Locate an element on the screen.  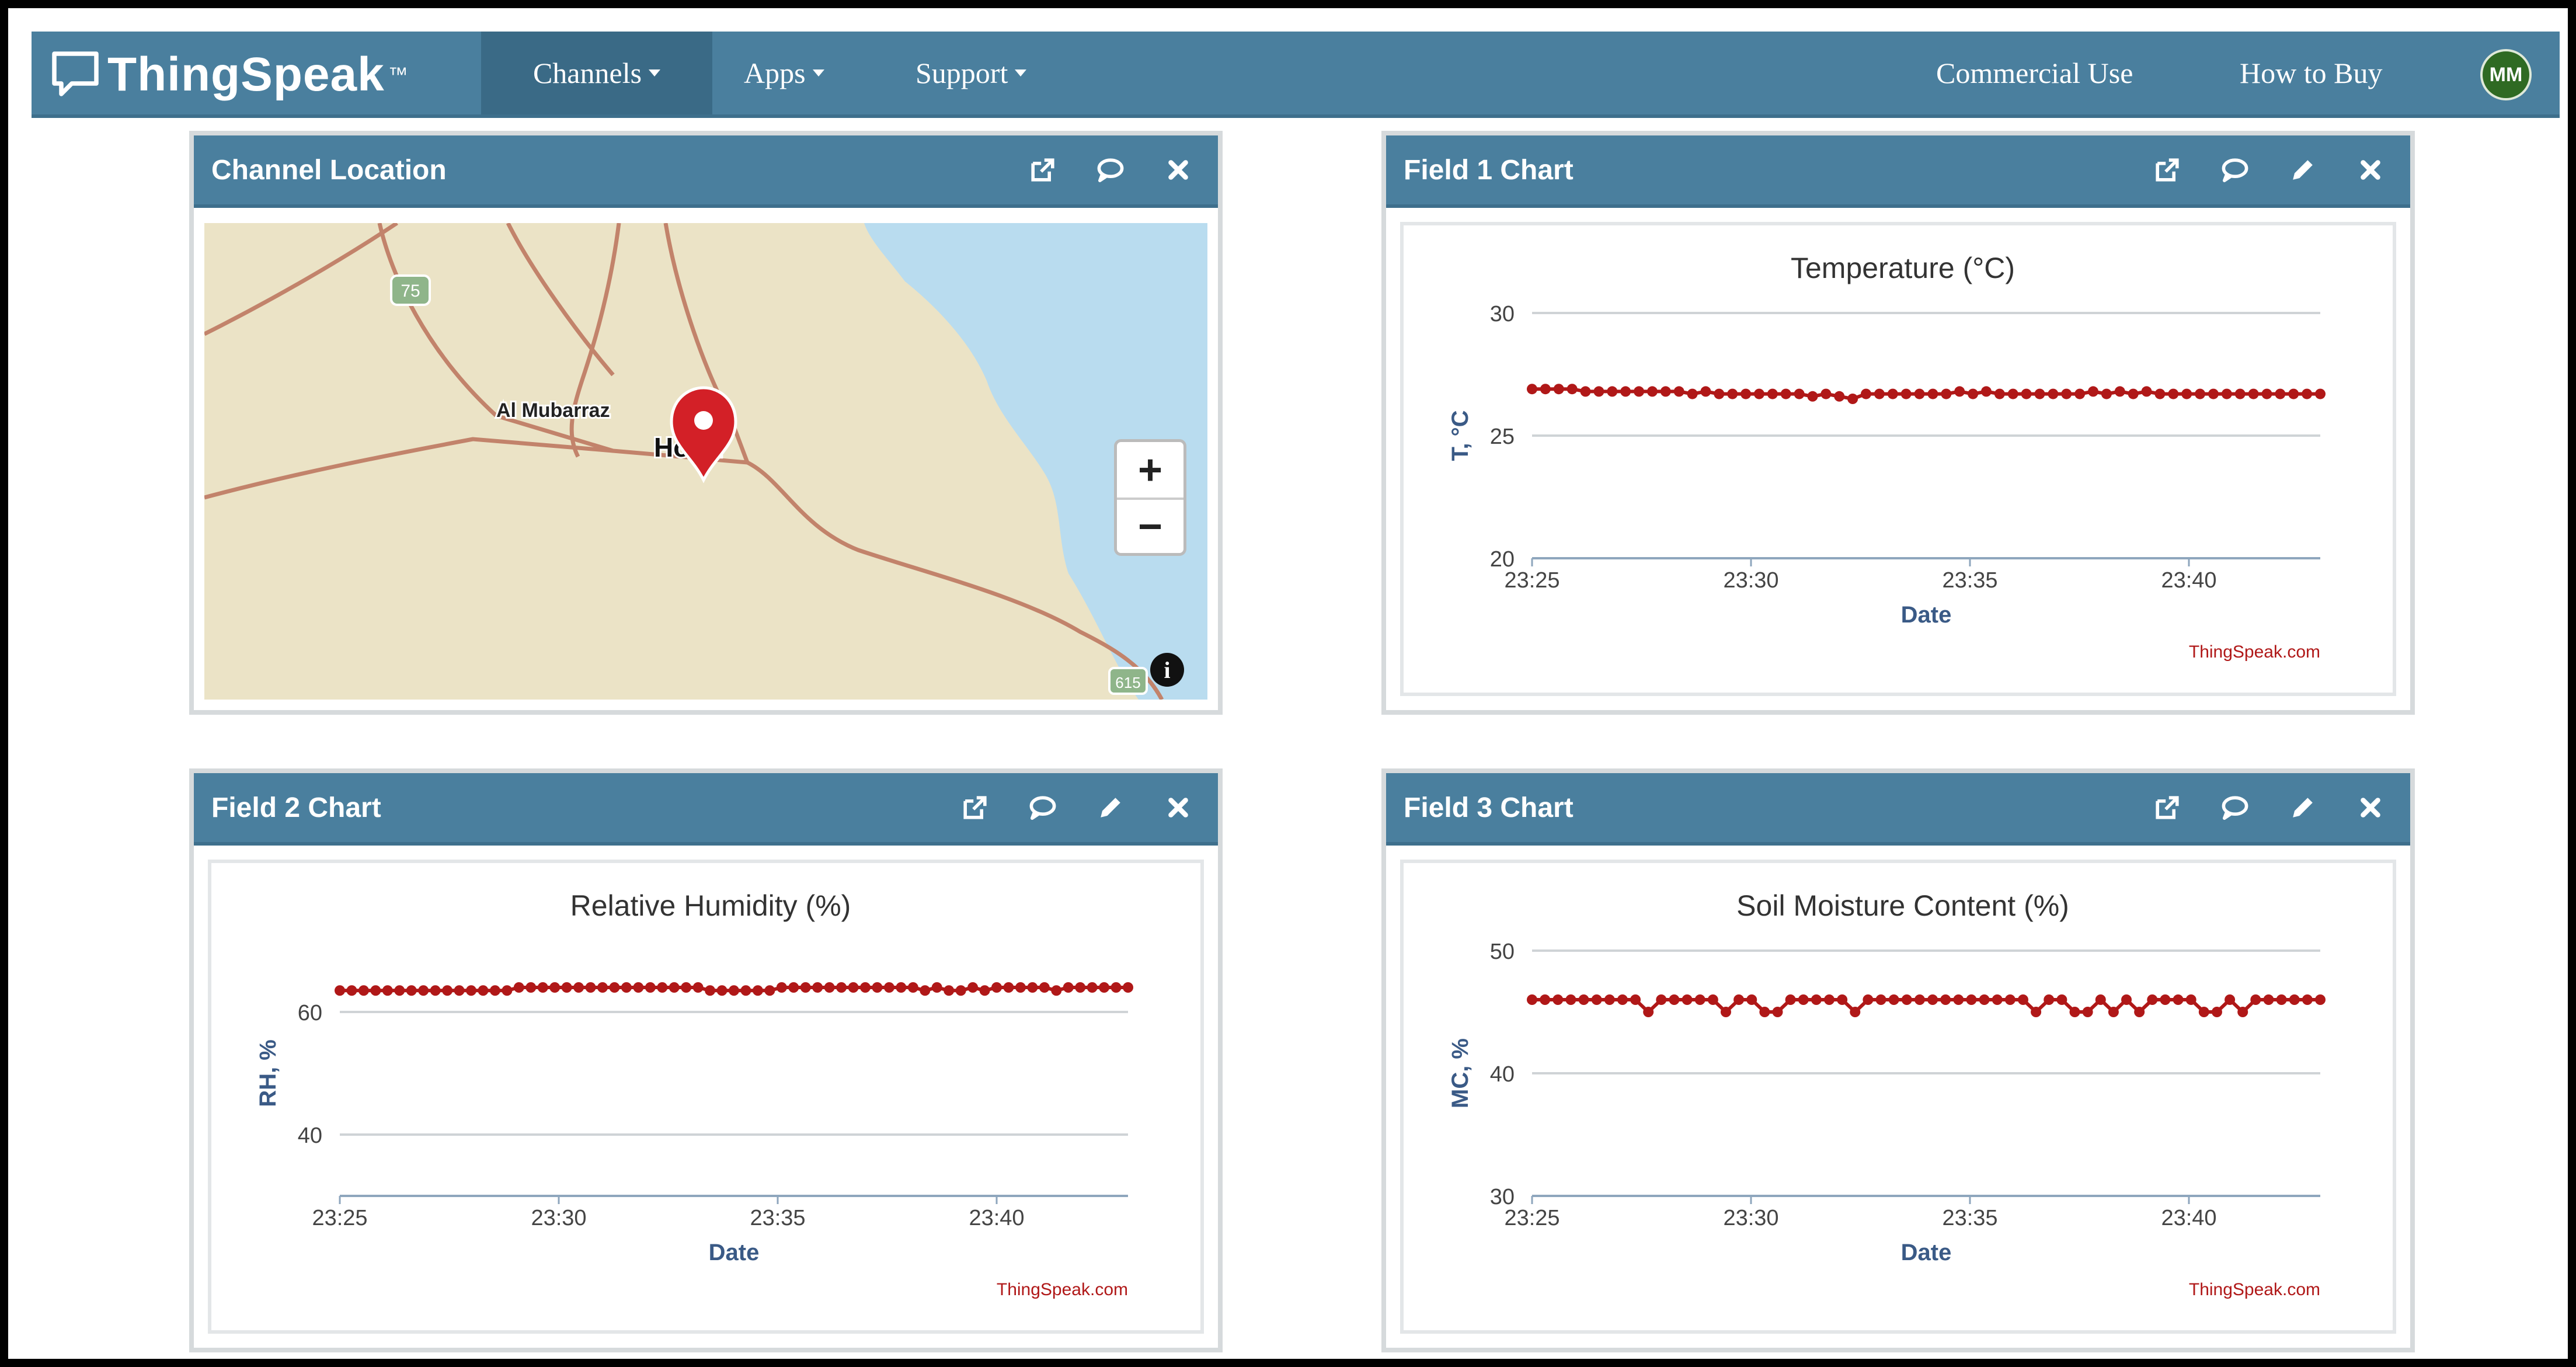
zoom-out-button: − is located at coordinates (1150, 526).